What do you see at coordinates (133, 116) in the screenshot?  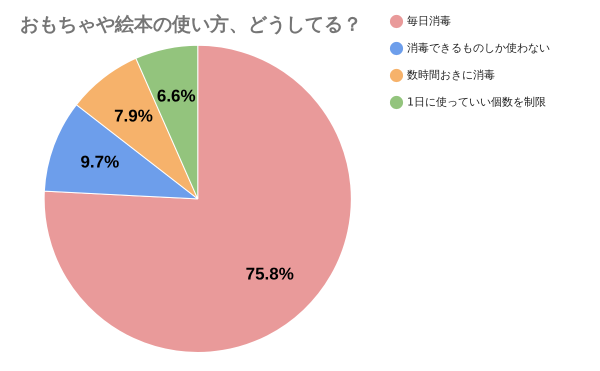 I see `data-label: 7.9%` at bounding box center [133, 116].